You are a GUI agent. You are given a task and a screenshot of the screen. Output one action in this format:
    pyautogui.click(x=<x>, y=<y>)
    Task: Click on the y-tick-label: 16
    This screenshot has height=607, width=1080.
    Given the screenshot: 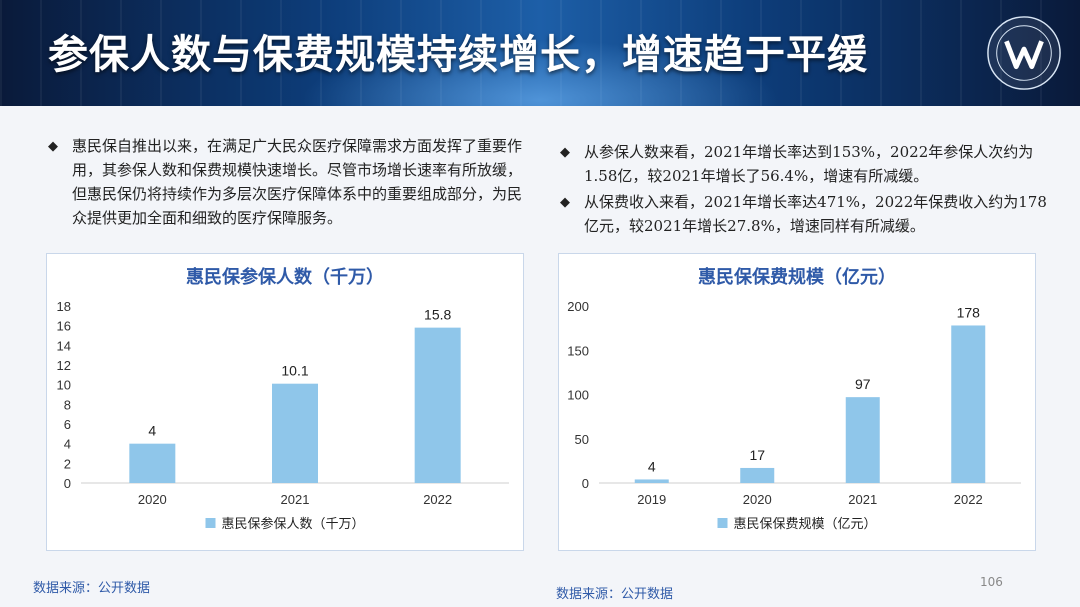 What is the action you would take?
    pyautogui.click(x=64, y=326)
    